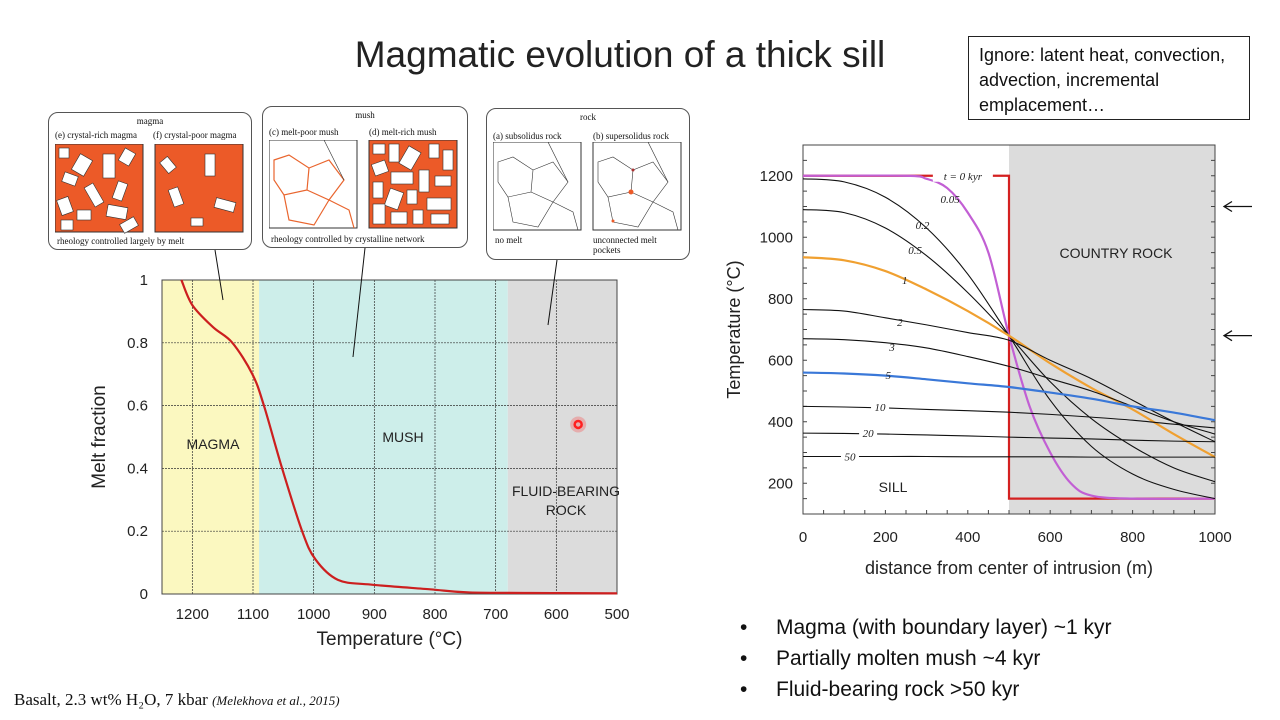 The image size is (1280, 720). What do you see at coordinates (625, 245) in the screenshot?
I see `panel-caption: unconnected melt pockets` at bounding box center [625, 245].